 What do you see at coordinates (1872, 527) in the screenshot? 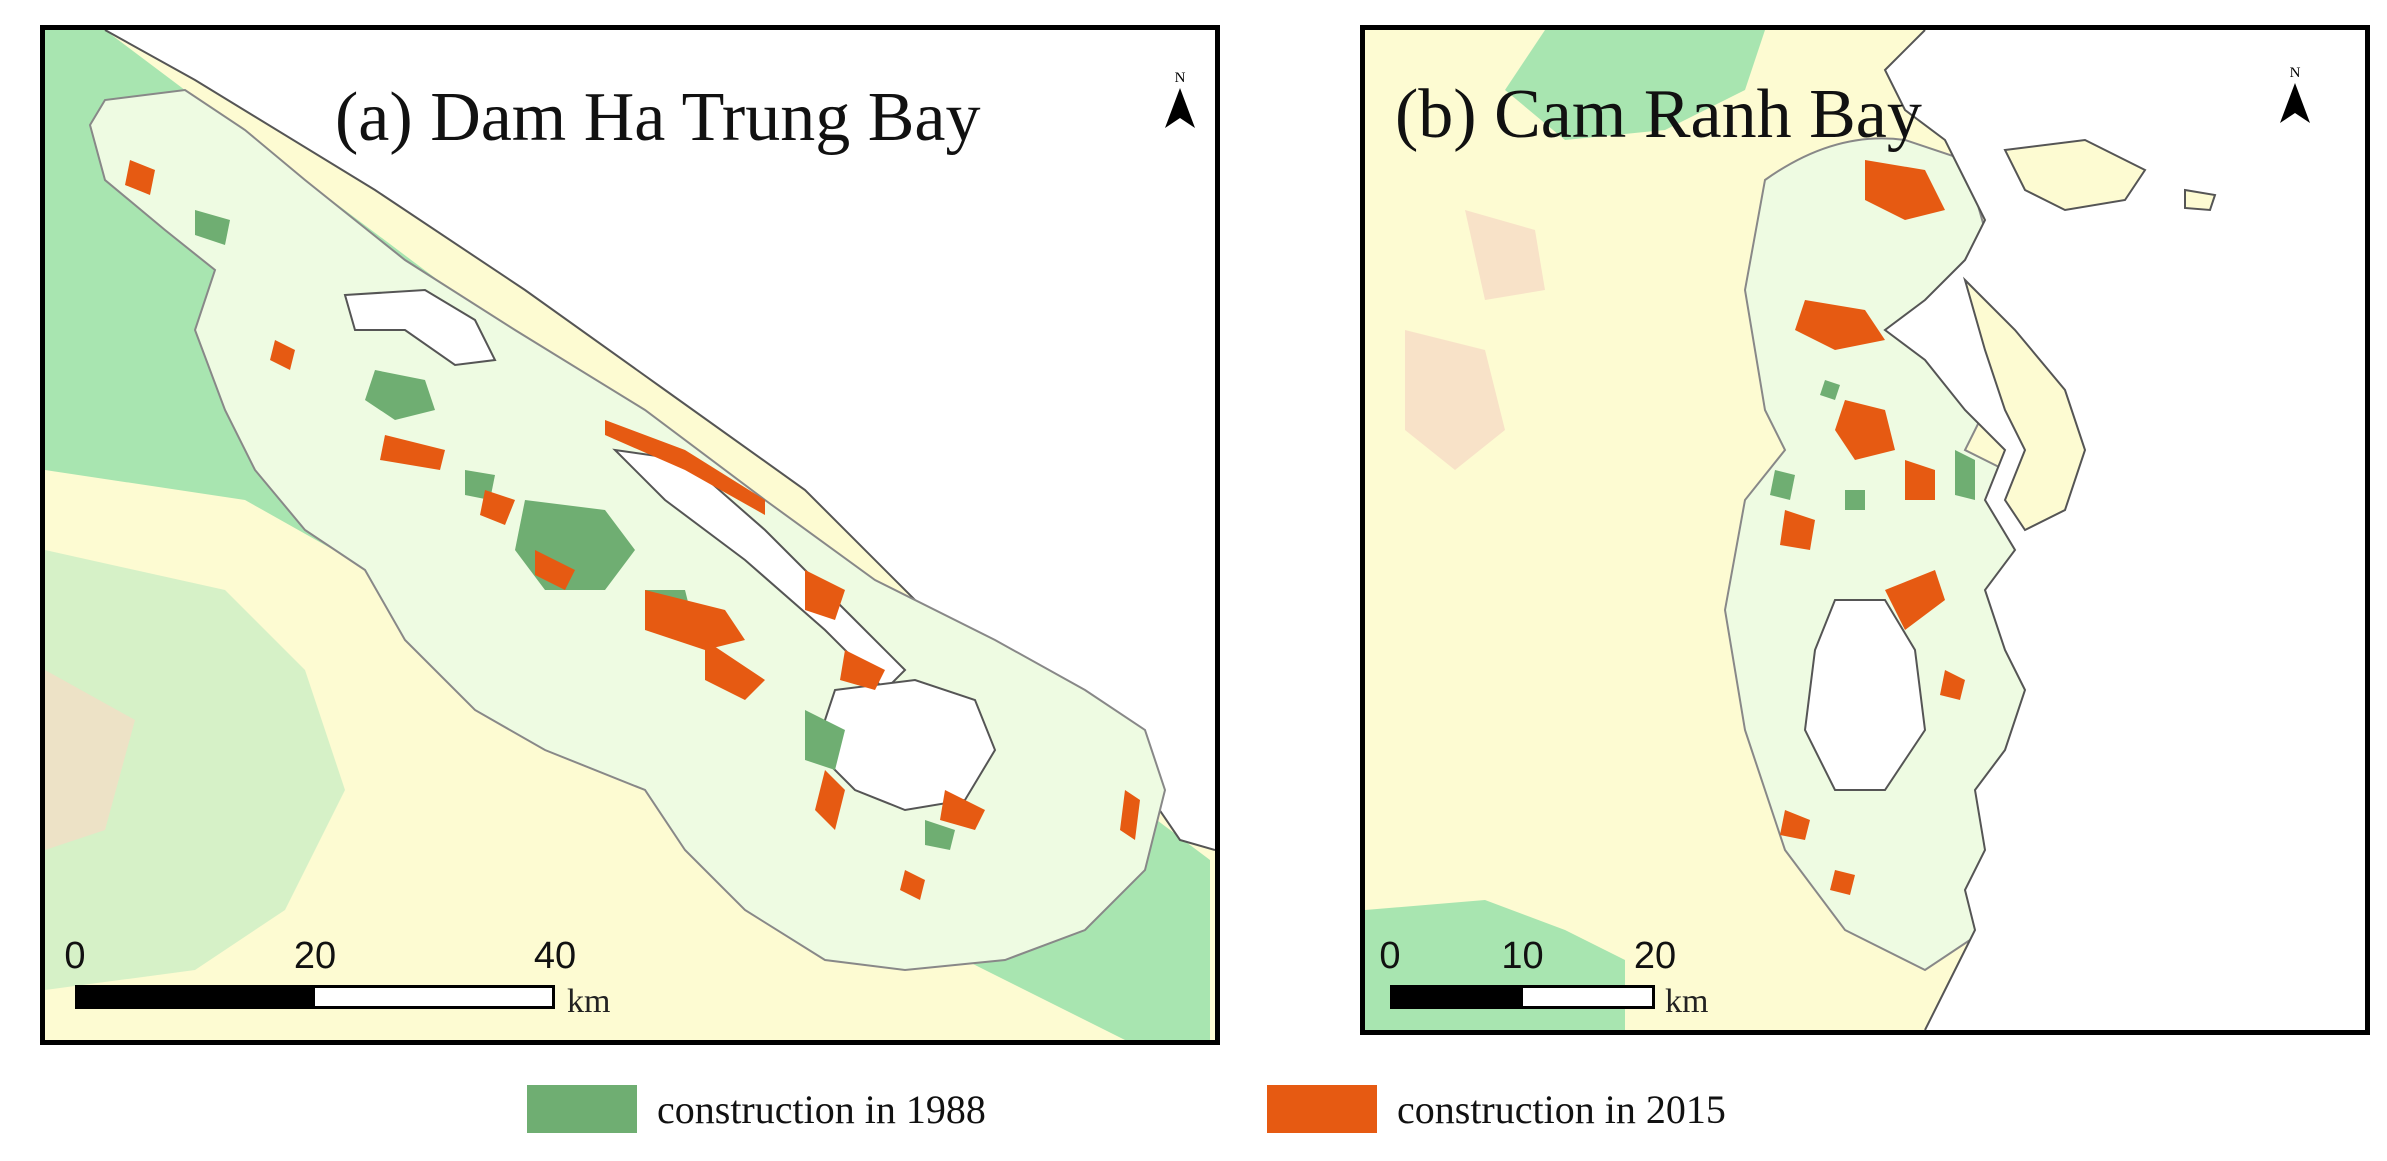
I see `construction-2015-areas` at bounding box center [1872, 527].